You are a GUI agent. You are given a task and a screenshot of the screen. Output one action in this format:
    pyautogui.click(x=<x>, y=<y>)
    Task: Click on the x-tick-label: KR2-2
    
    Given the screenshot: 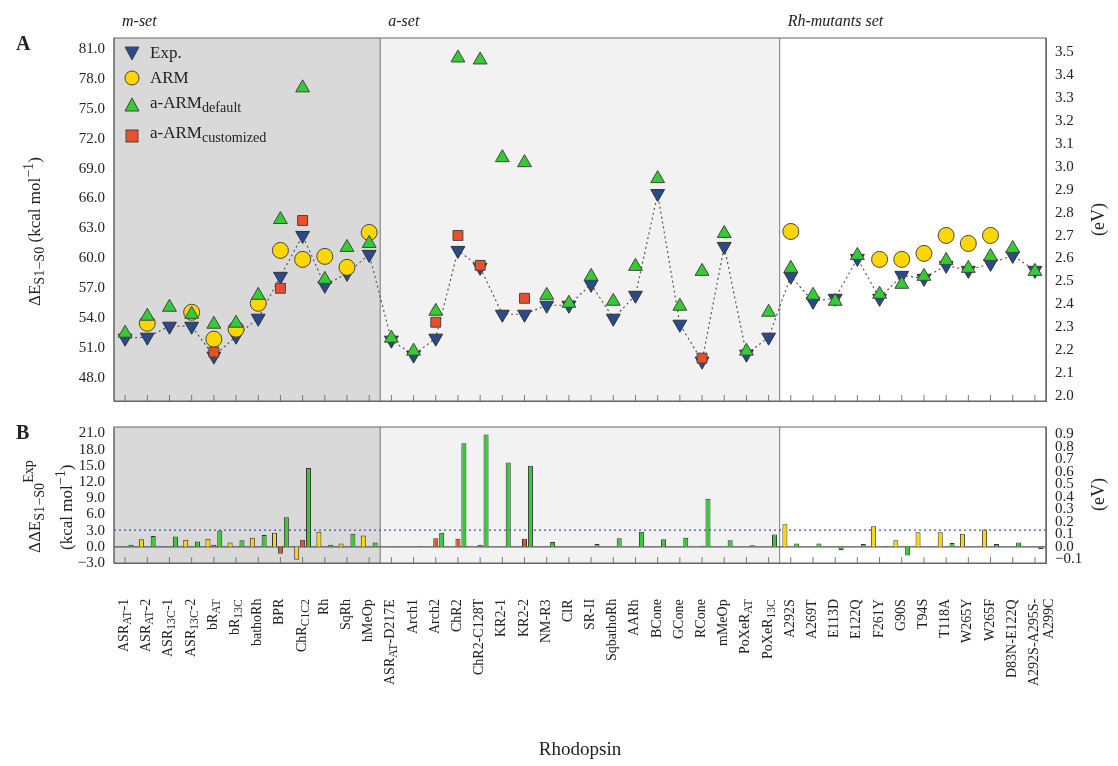 What is the action you would take?
    pyautogui.click(x=523, y=618)
    